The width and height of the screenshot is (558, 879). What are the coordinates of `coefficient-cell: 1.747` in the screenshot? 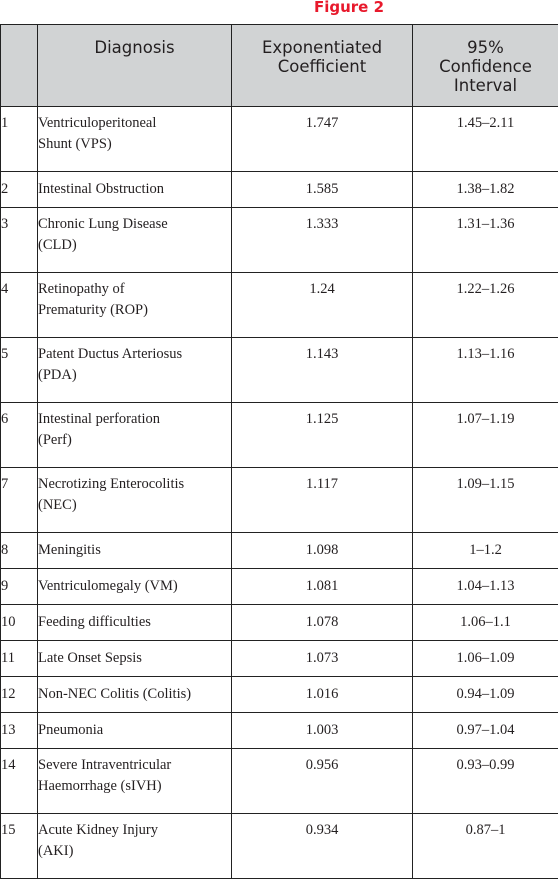 It's located at (322, 139).